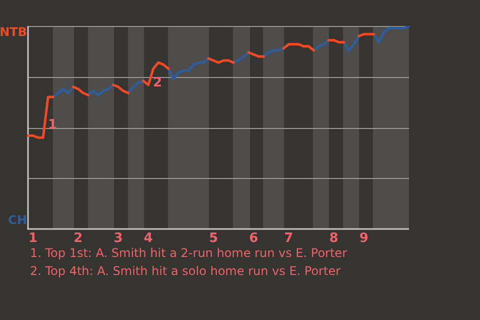  I want to click on annotation: 1, so click(53, 124).